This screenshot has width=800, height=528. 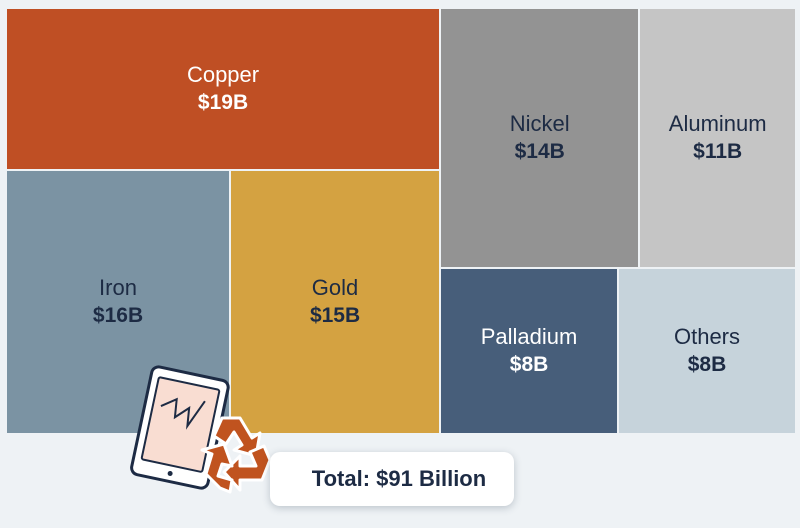 I want to click on tile-copper-name: Copper, so click(x=223, y=74).